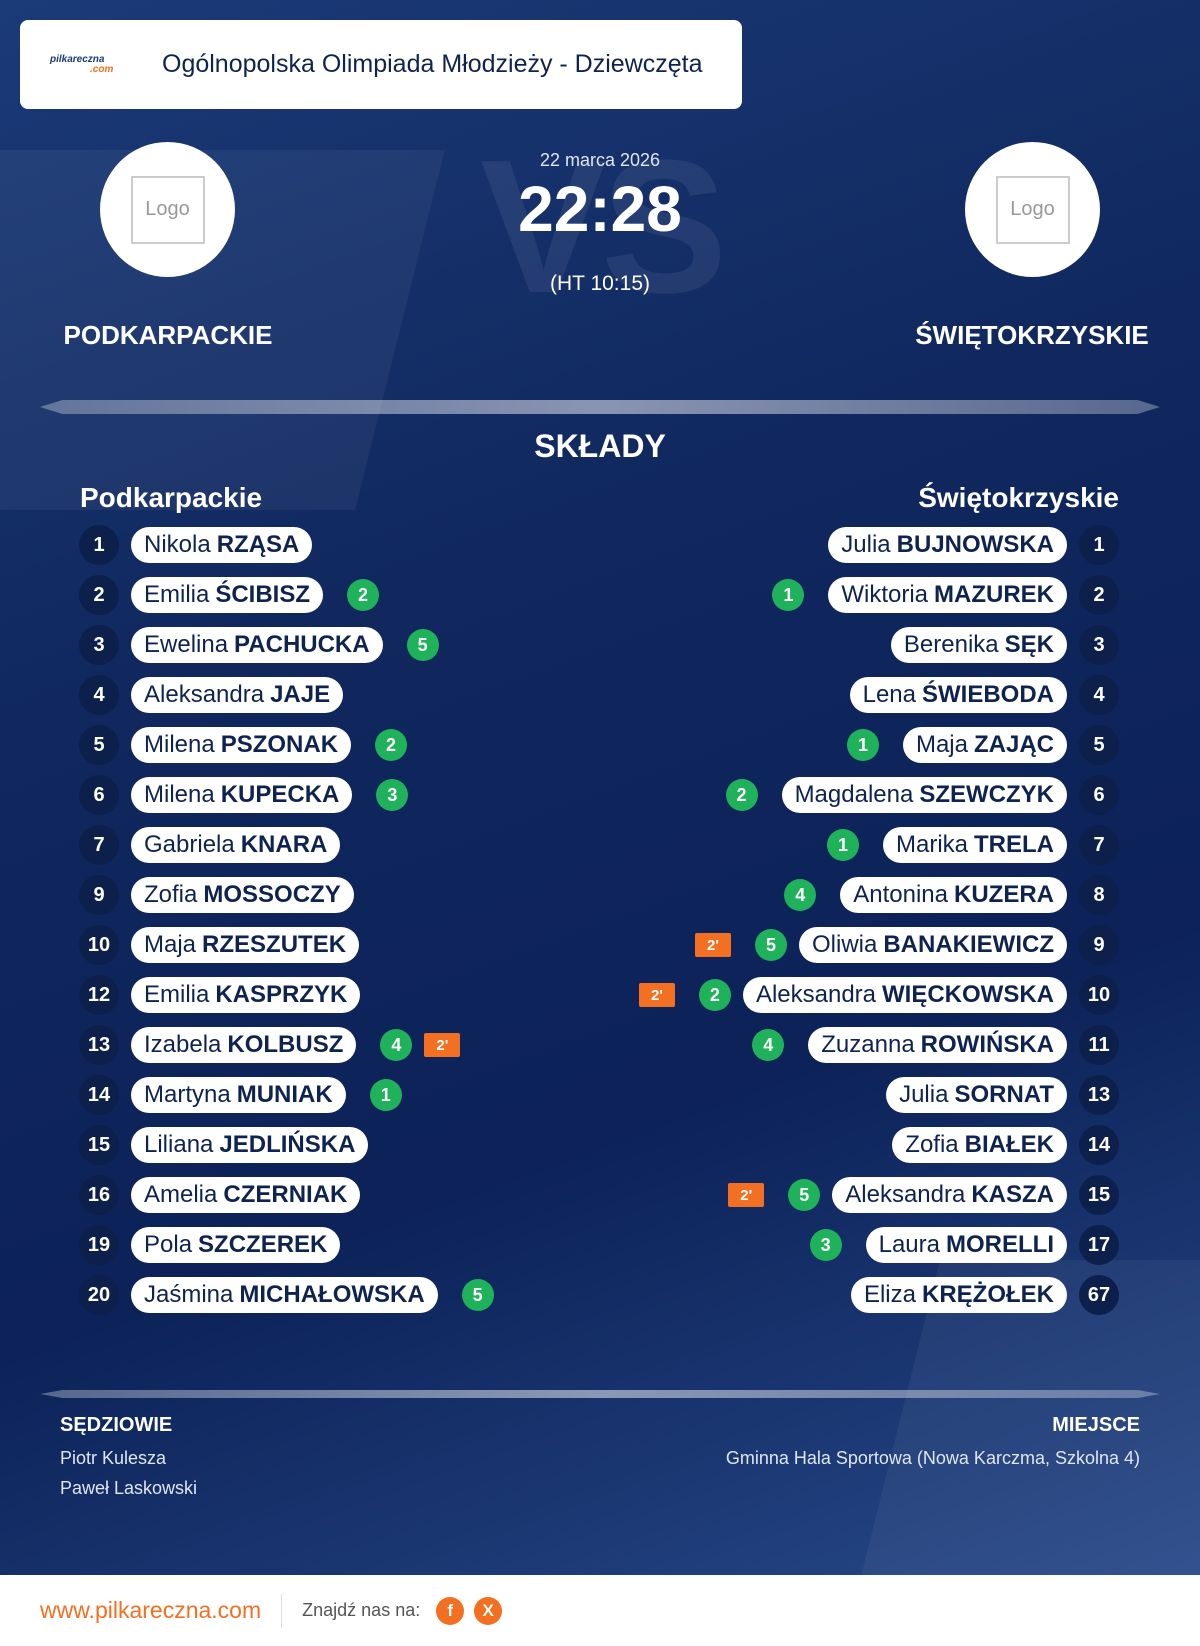 Image resolution: width=1200 pixels, height=1646 pixels. What do you see at coordinates (302, 644) in the screenshot?
I see `last-name: PACHUCKA` at bounding box center [302, 644].